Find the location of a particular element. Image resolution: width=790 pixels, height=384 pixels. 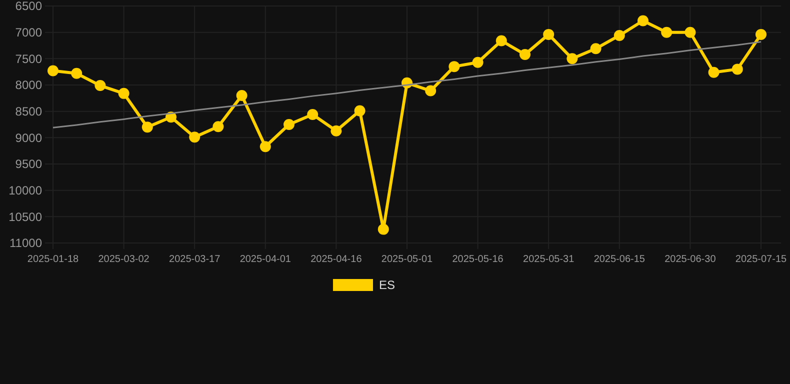

y-tick-label: 9000 is located at coordinates (28, 137).